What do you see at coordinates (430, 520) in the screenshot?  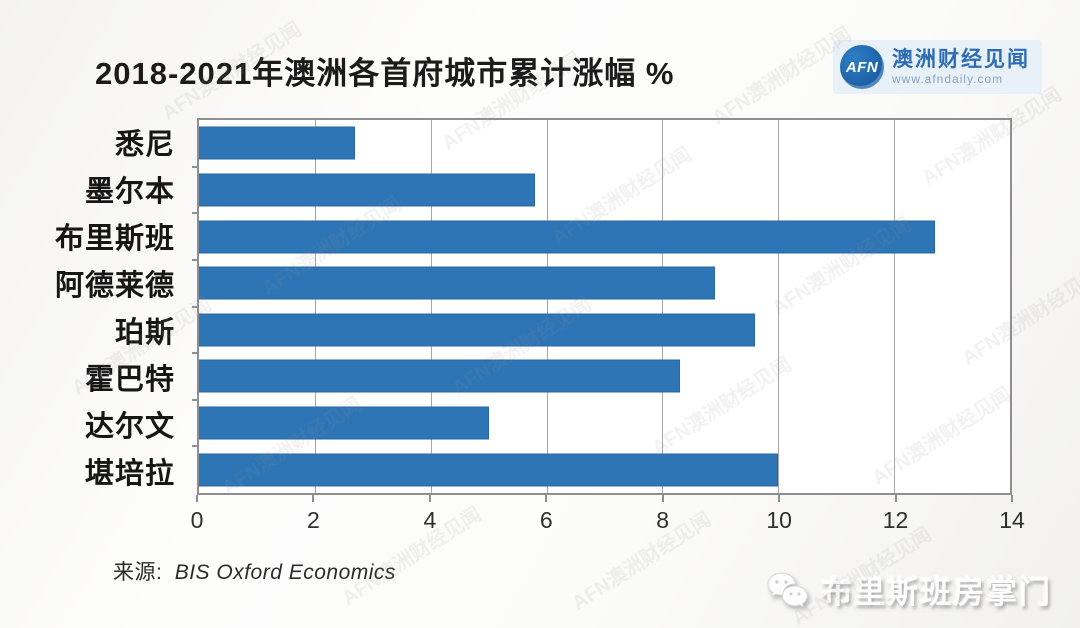 I see `x-axis-label-4: 4` at bounding box center [430, 520].